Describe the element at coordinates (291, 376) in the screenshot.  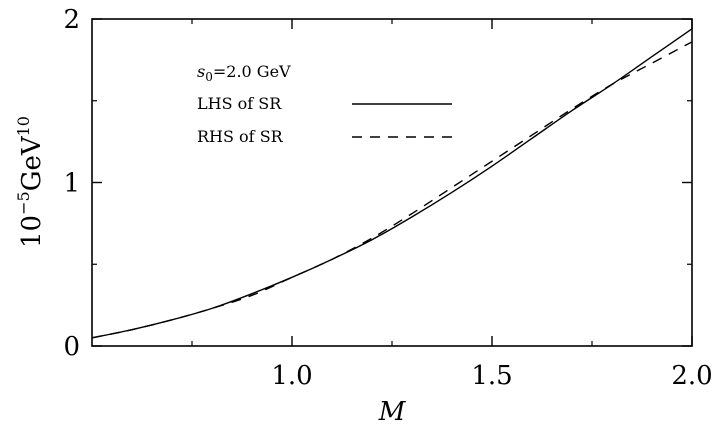
I see `x-tick-label: 1.0` at that location.